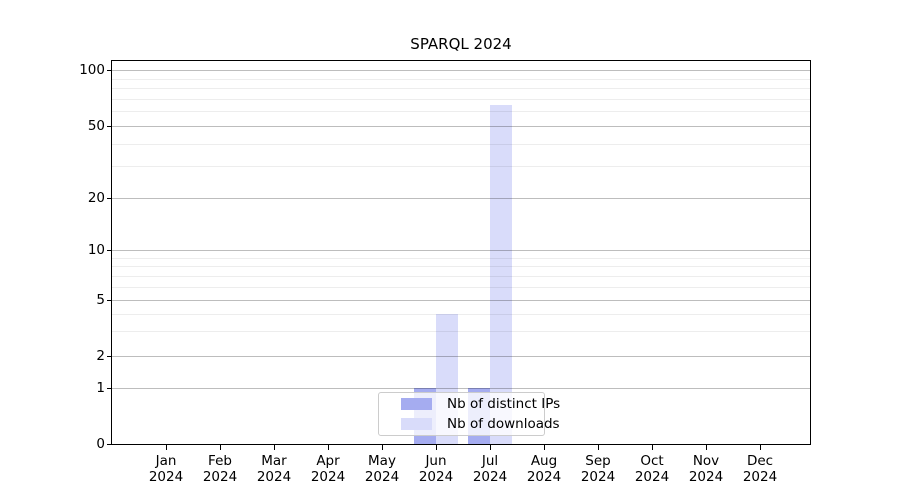 Image resolution: width=900 pixels, height=500 pixels. Describe the element at coordinates (501, 274) in the screenshot. I see `bar-downloads-jul` at that location.